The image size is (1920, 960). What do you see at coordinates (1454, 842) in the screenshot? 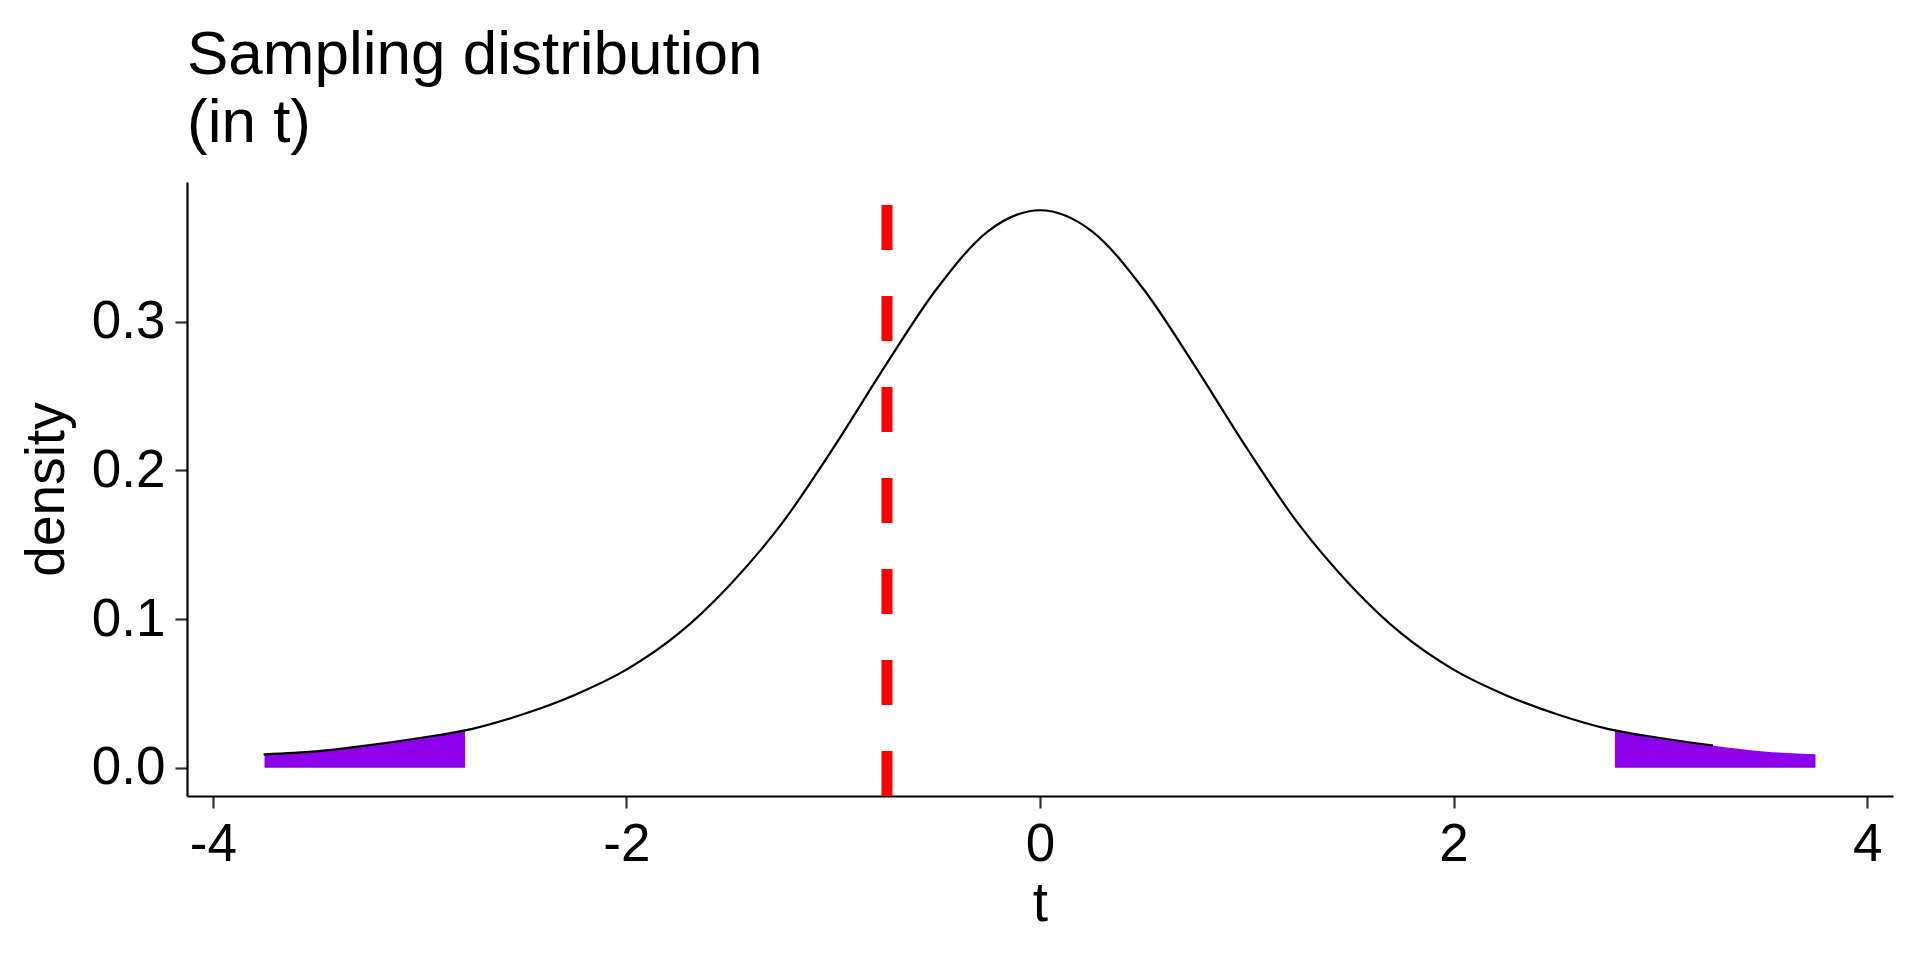
I see `x-tick-label: 2` at bounding box center [1454, 842].